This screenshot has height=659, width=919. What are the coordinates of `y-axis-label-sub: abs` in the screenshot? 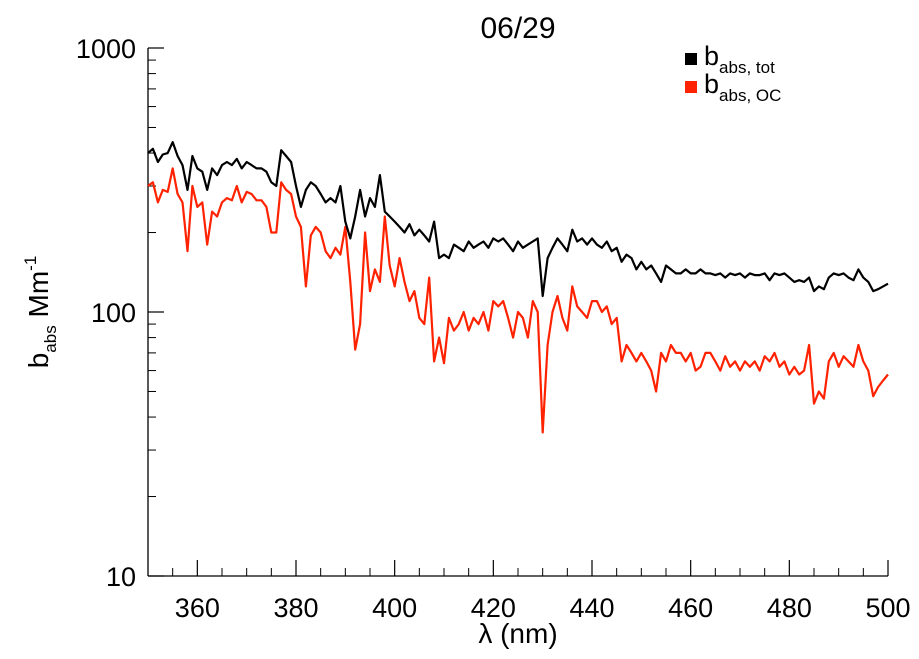 It's located at (50, 338).